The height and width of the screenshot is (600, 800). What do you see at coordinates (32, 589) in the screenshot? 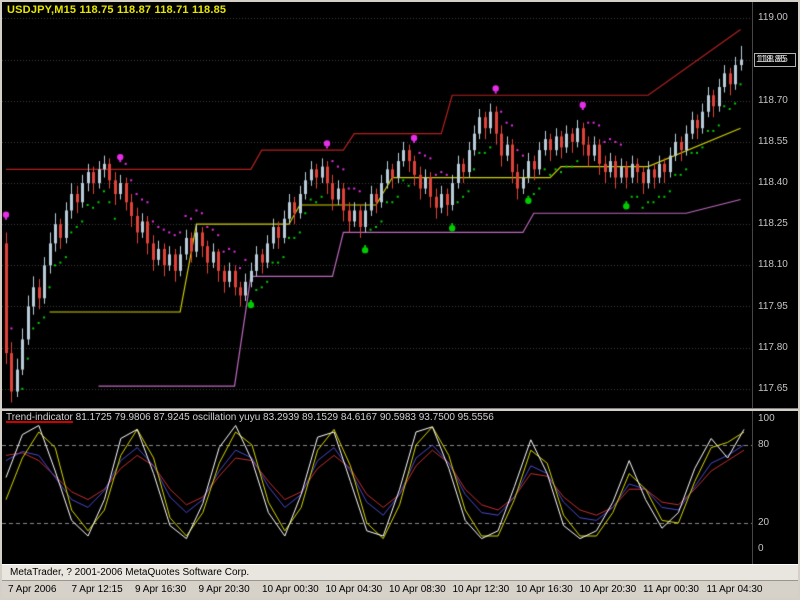
I see `time-label: 7 Apr 2006` at bounding box center [32, 589].